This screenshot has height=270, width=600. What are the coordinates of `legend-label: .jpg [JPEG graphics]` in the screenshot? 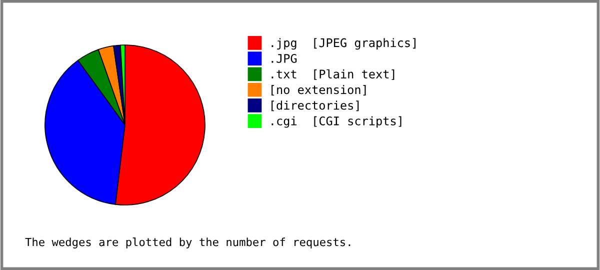 It's located at (344, 44).